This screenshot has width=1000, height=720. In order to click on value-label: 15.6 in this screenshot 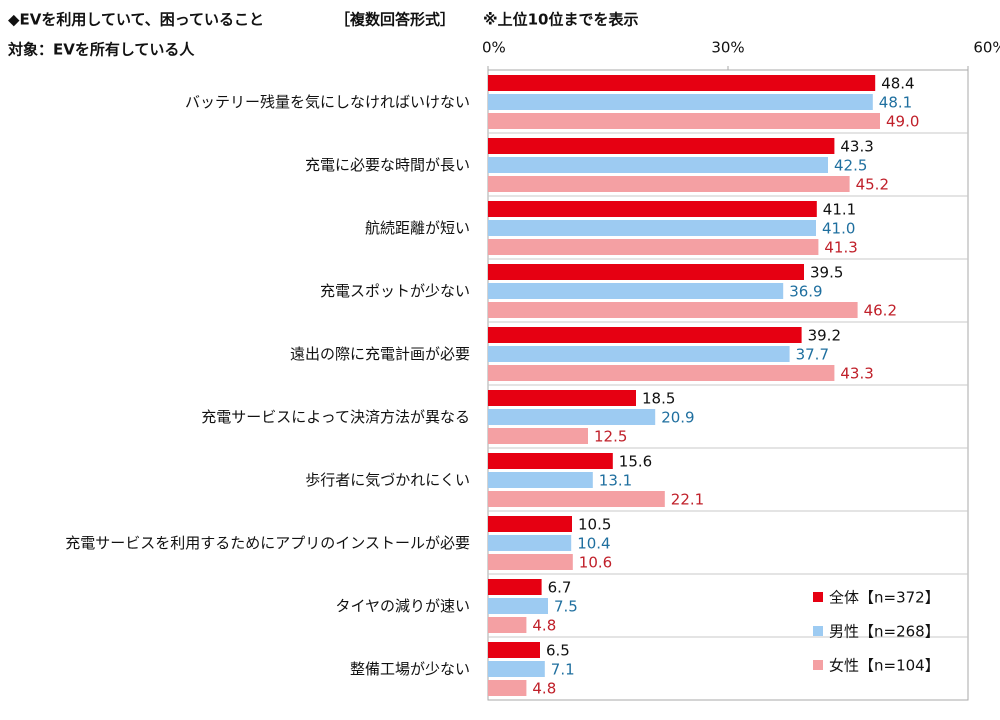, I will do `click(635, 462)`.